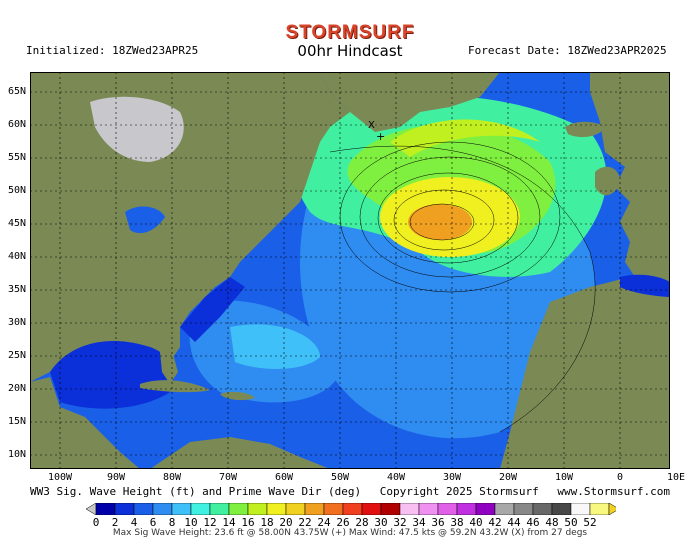 The height and width of the screenshot is (540, 700). I want to click on forecast-date-label: Forecast Date: 18ZWed23APR2025, so click(567, 50).